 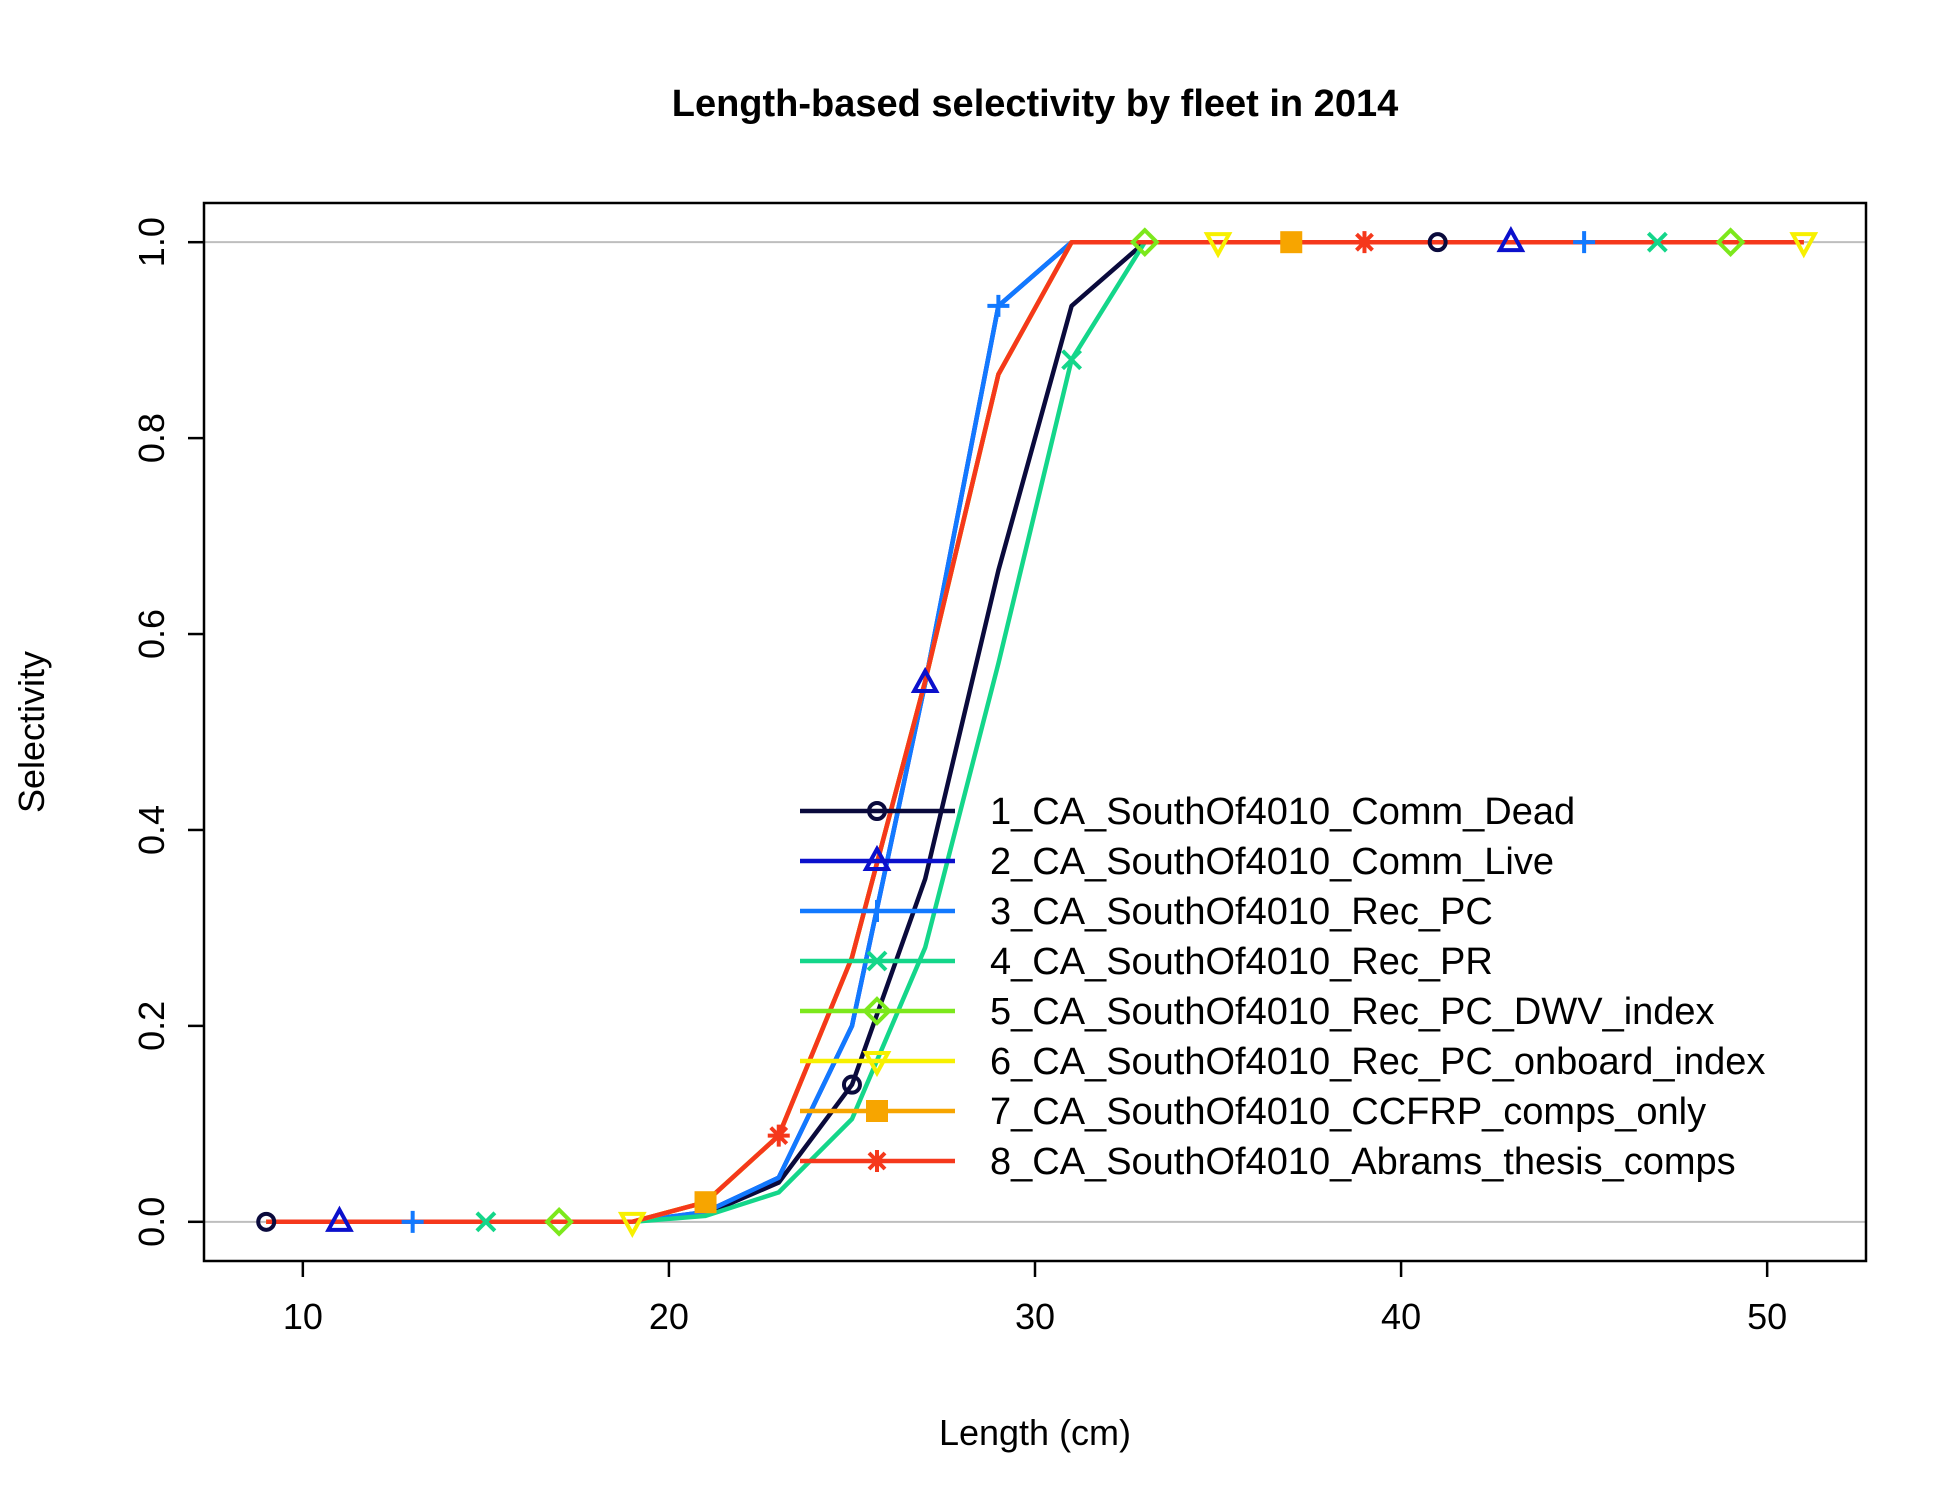 What do you see at coordinates (151, 634) in the screenshot?
I see `y-tick-label: 0.6` at bounding box center [151, 634].